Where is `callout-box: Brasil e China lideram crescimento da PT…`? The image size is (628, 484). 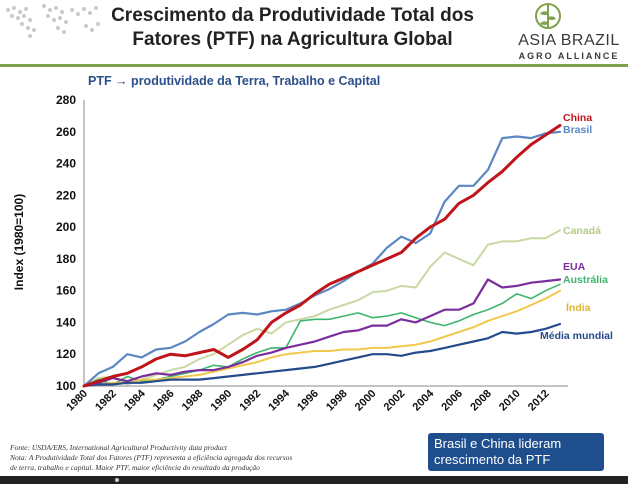
callout-box: Brasil e China lideram crescimento da PT… is located at coordinates (516, 452).